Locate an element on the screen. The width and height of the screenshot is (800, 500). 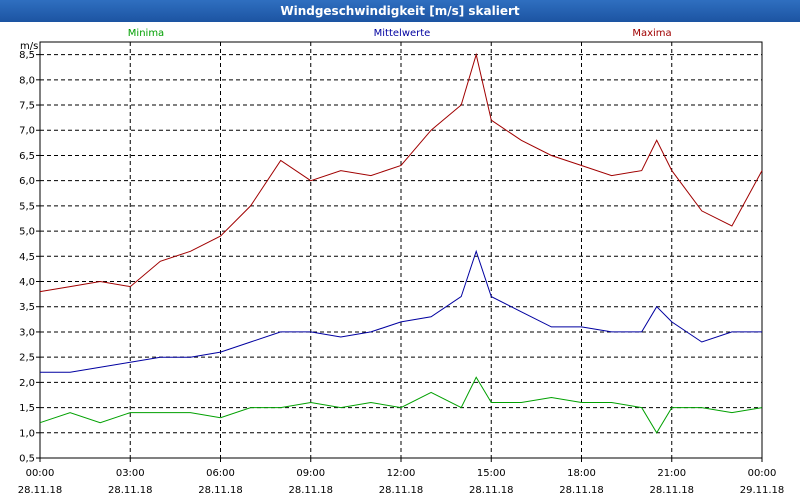
legend-mittelwerte: Mittelwerte is located at coordinates (402, 33).